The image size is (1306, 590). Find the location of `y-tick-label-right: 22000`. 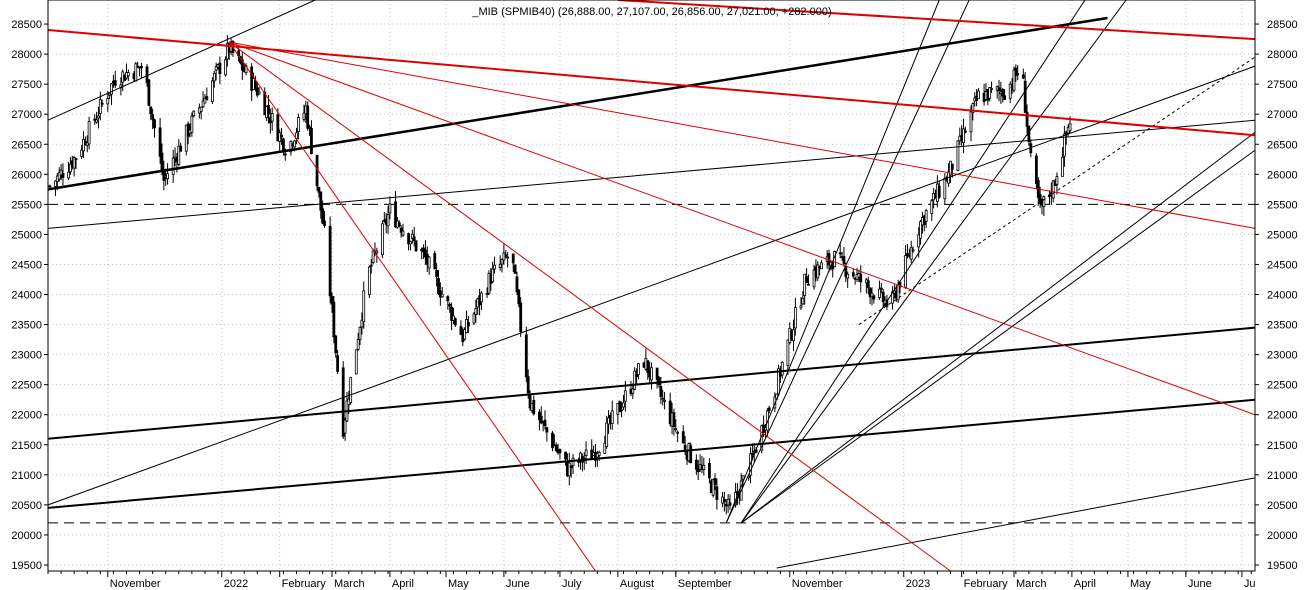

y-tick-label-right: 22000 is located at coordinates (1282, 416).